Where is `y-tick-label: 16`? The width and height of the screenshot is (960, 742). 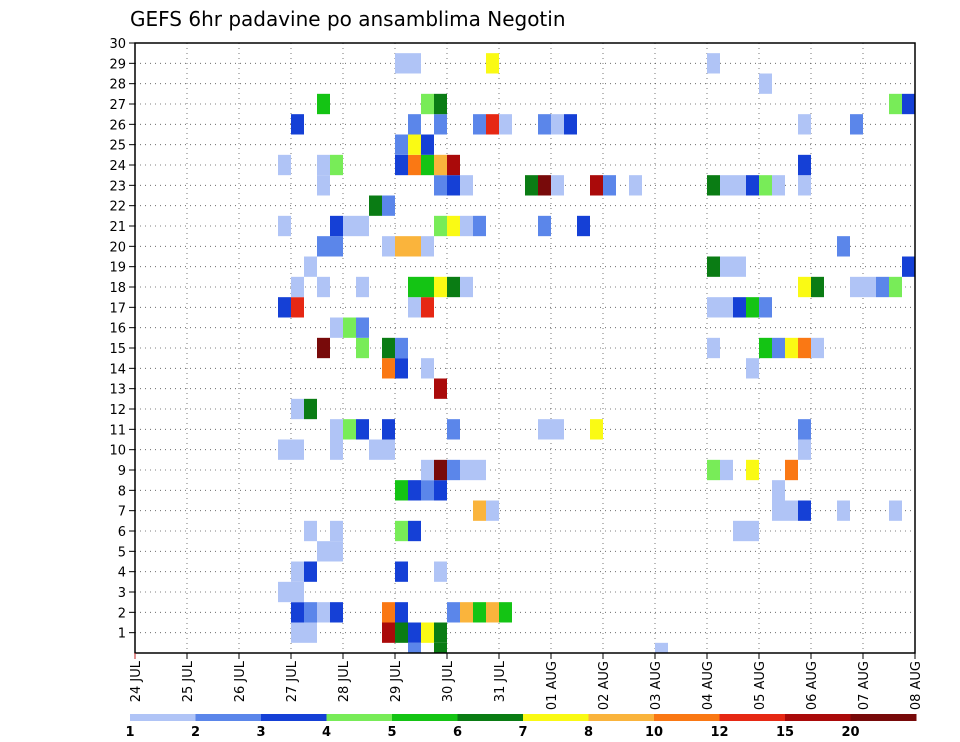 y-tick-label: 16 is located at coordinates (117, 329).